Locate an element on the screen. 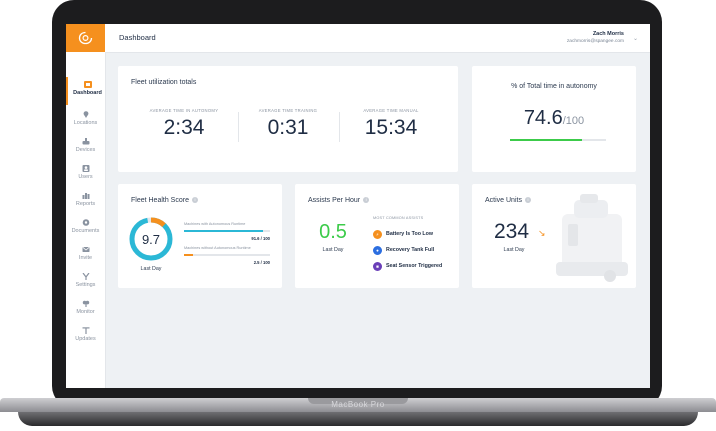 The image size is (716, 431). sidebar-item-label: Invite is located at coordinates (85, 258).